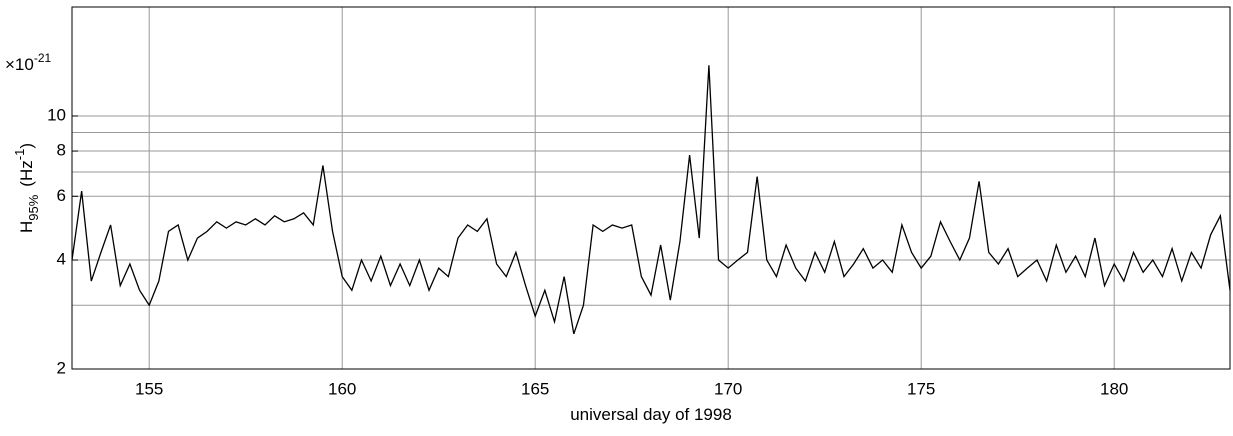 Image resolution: width=1233 pixels, height=436 pixels. Describe the element at coordinates (1114, 388) in the screenshot. I see `x-tick-label: 180` at that location.